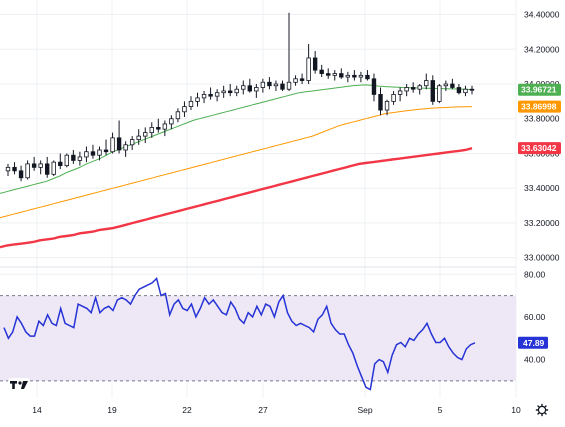 The width and height of the screenshot is (565, 427). I want to click on oscillator-axis-label: 80.00, so click(535, 274).